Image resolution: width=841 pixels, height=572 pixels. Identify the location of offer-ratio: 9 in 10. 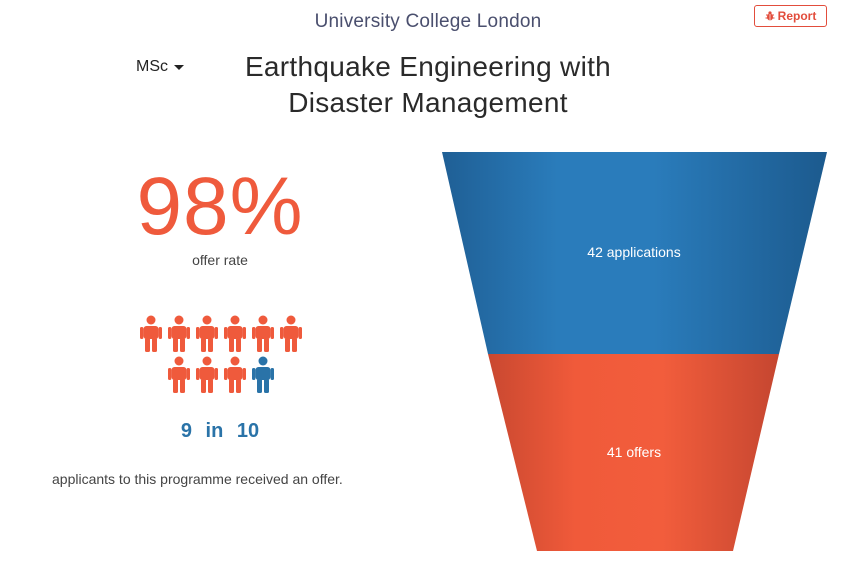
(220, 431).